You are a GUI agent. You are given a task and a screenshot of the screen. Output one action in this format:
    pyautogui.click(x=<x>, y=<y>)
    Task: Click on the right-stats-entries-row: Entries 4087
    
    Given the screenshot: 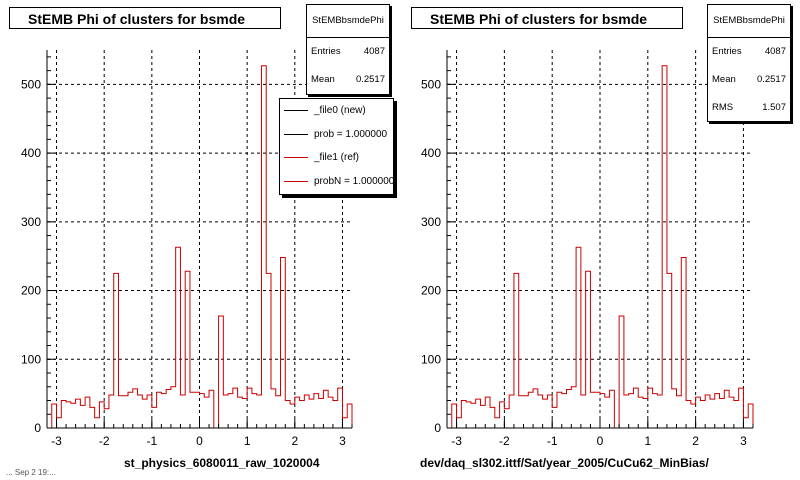 What is the action you would take?
    pyautogui.click(x=749, y=52)
    